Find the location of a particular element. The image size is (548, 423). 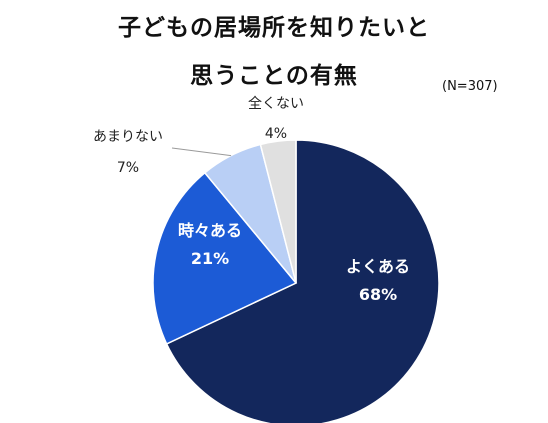

chart-title-line-1: 子どもの居場所を知りたいと is located at coordinates (274, 28).